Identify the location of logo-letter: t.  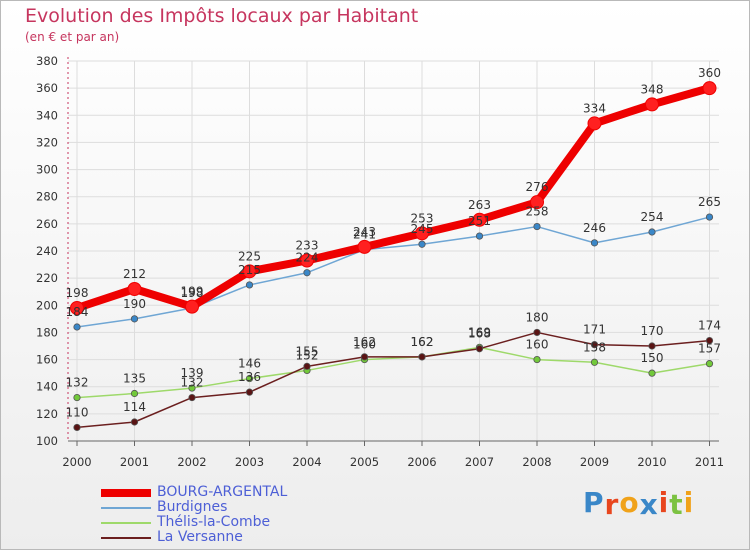
(676, 504).